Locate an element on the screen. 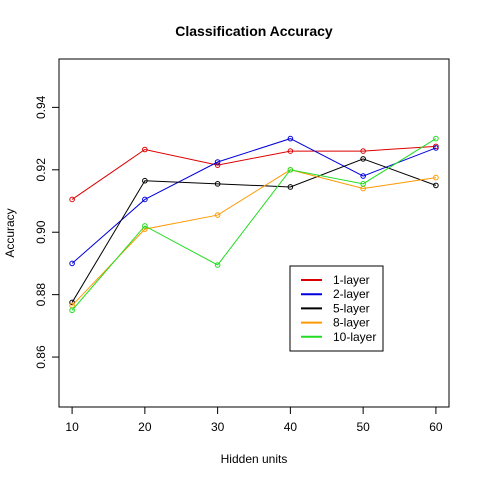 The width and height of the screenshot is (480, 480). x-tick-label: 20 is located at coordinates (145, 427).